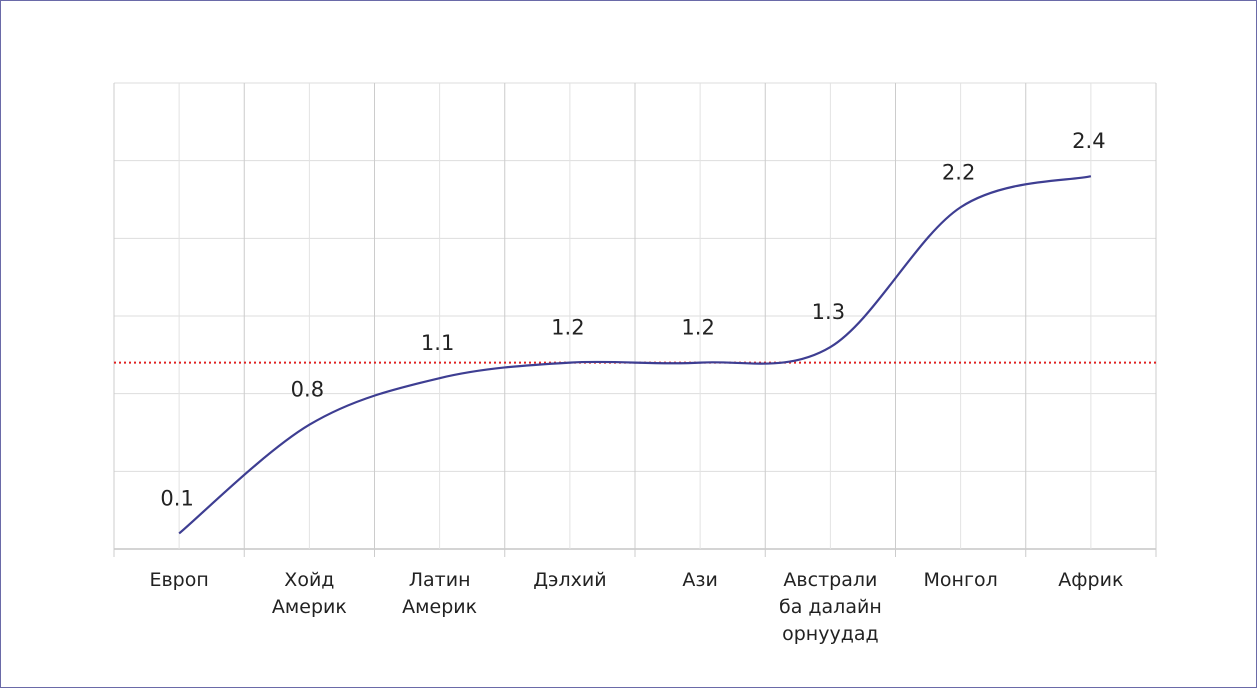 Image resolution: width=1257 pixels, height=688 pixels. Describe the element at coordinates (960, 580) in the screenshot. I see `x-tick-label: Монгол` at that location.